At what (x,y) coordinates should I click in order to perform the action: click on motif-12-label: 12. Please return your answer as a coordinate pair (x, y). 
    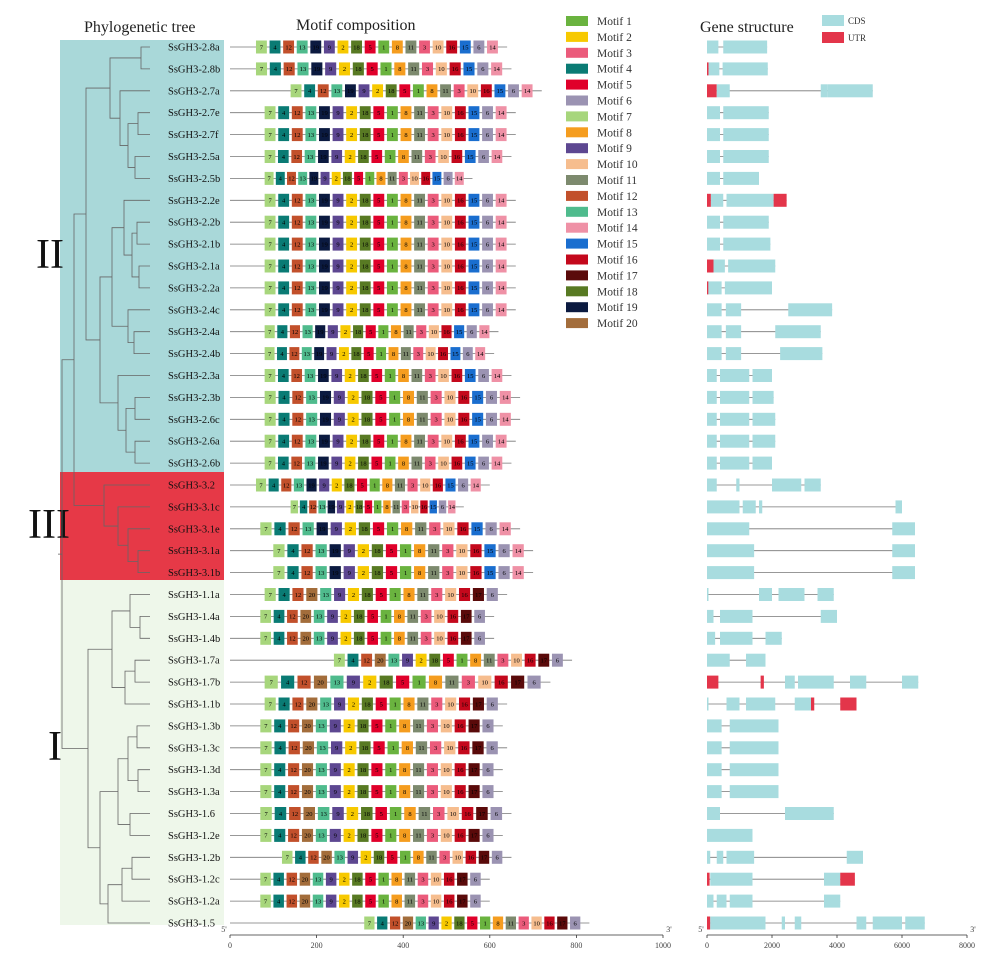
    Looking at the image, I should click on (293, 770).